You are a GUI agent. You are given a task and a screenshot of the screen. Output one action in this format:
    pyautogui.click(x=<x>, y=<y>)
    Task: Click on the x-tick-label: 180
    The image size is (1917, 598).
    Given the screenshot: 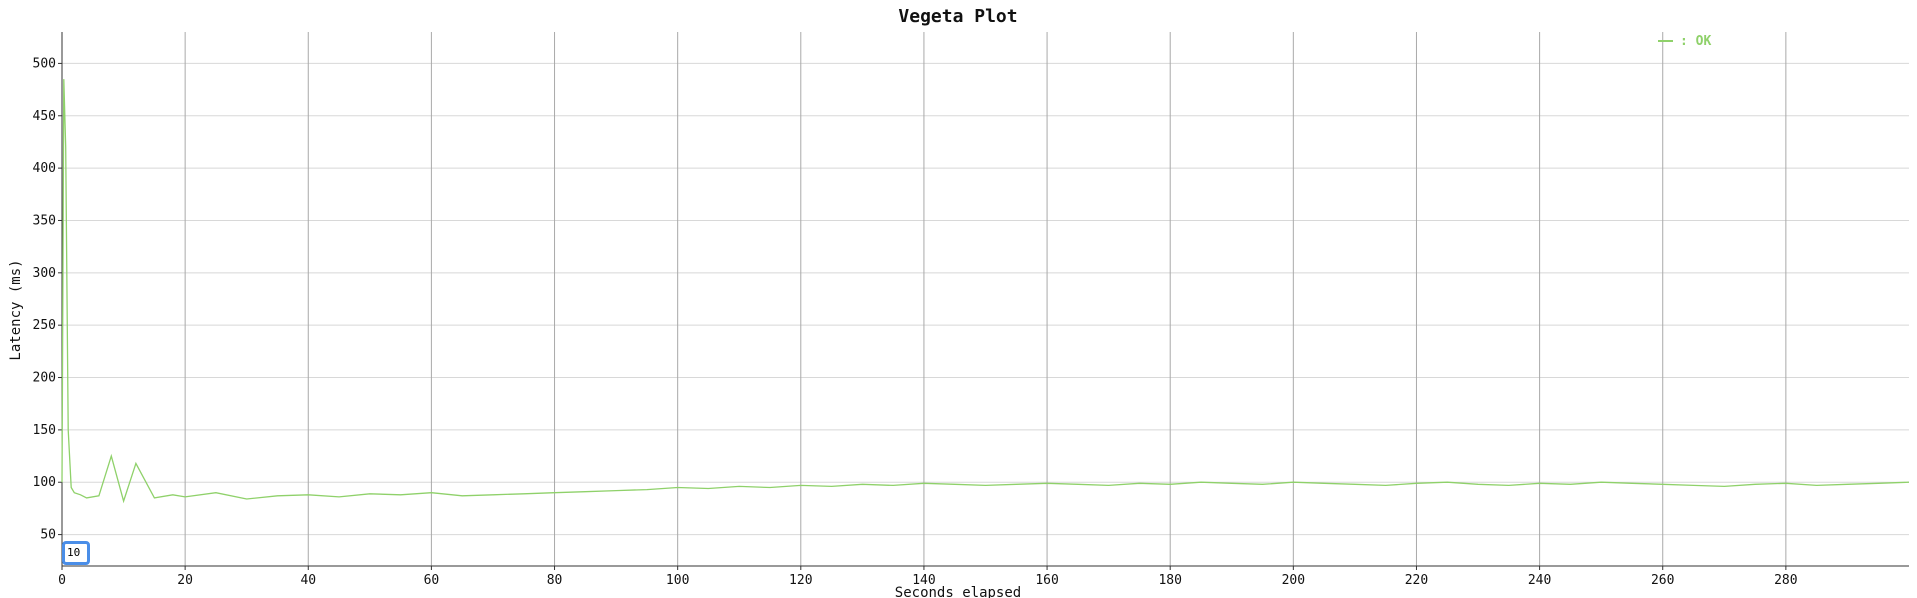 What is the action you would take?
    pyautogui.click(x=1169, y=580)
    